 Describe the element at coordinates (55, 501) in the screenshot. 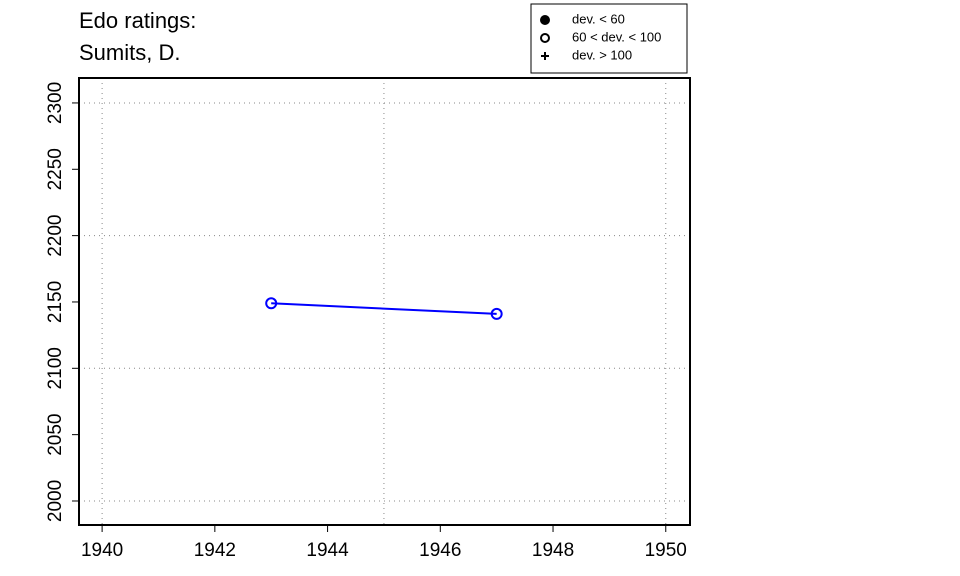

I see `y-tick-label: 2000` at that location.